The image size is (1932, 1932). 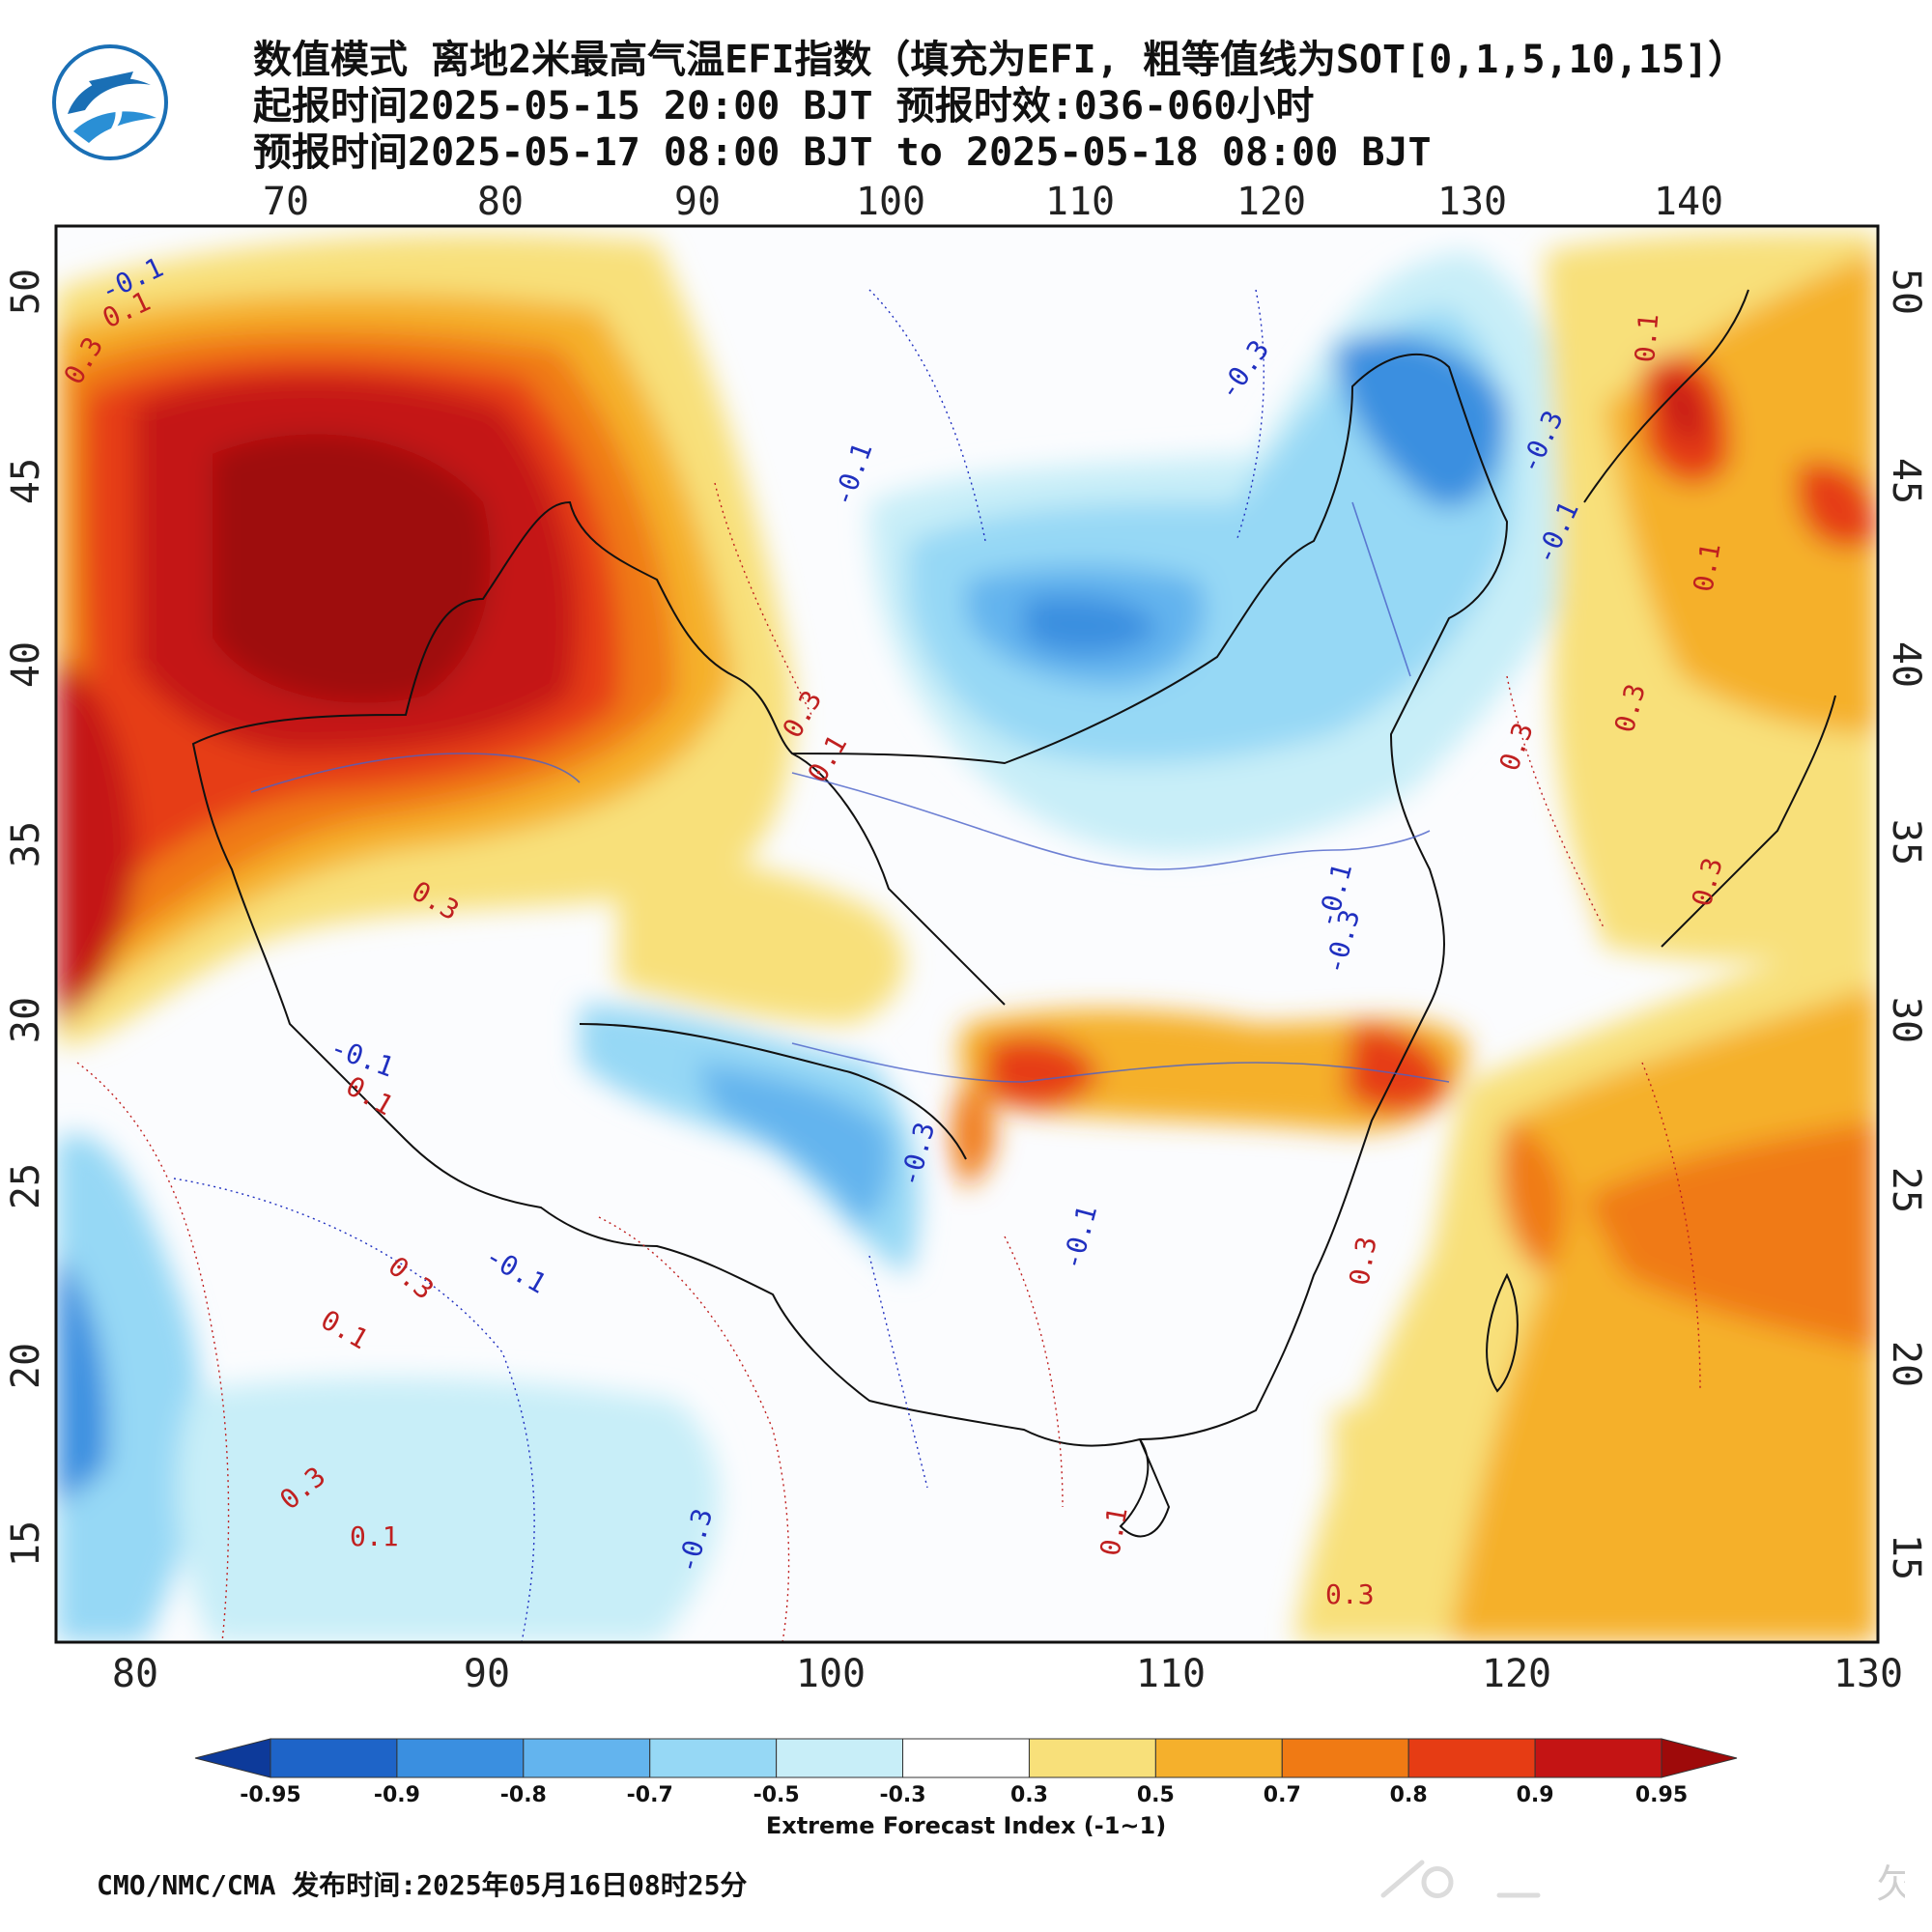 What do you see at coordinates (1688, 202) in the screenshot?
I see `lon-label-top: 140` at bounding box center [1688, 202].